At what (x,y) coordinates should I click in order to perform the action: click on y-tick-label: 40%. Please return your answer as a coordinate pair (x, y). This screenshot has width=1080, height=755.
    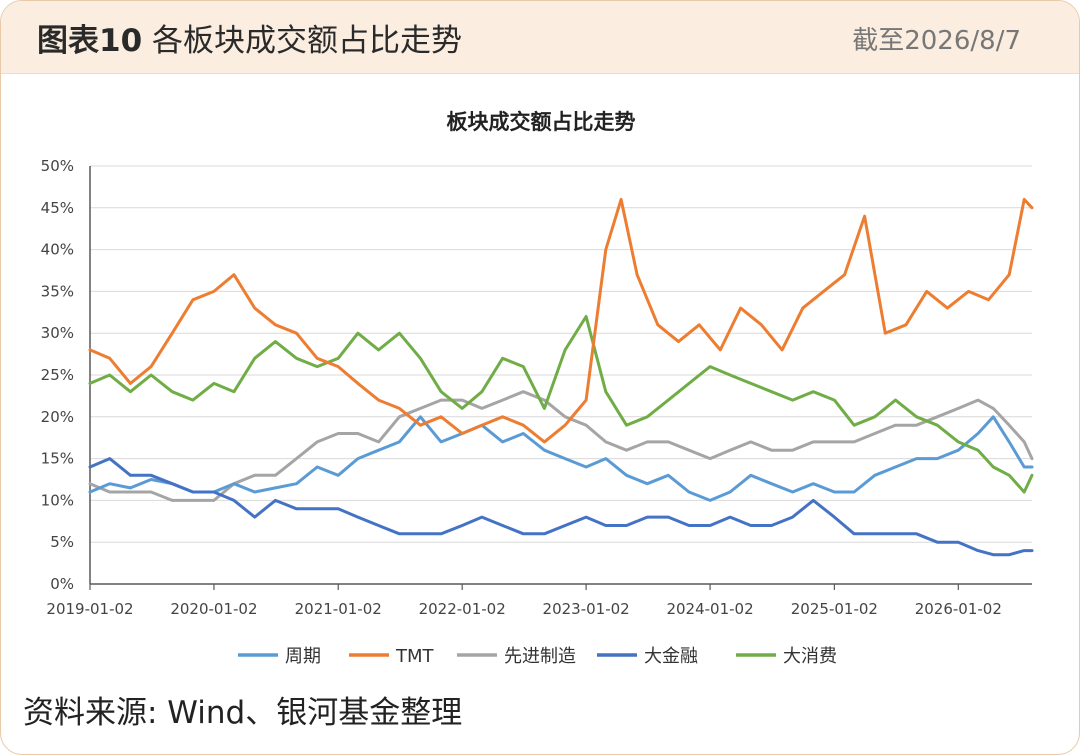
    Looking at the image, I should click on (57, 250).